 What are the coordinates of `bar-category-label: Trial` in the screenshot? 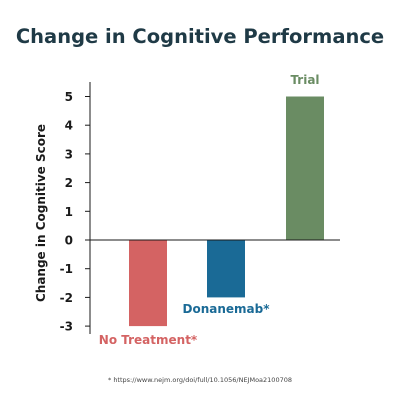 It's located at (304, 80).